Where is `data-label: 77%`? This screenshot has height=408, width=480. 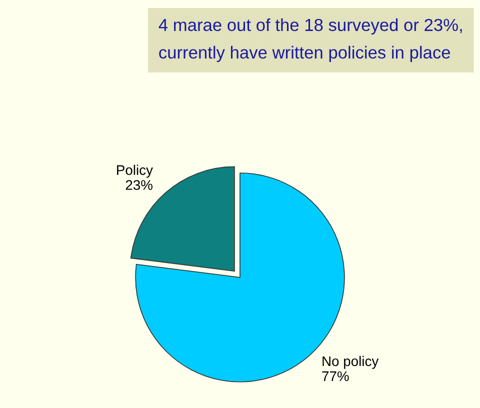
data-label: 77% is located at coordinates (335, 376).